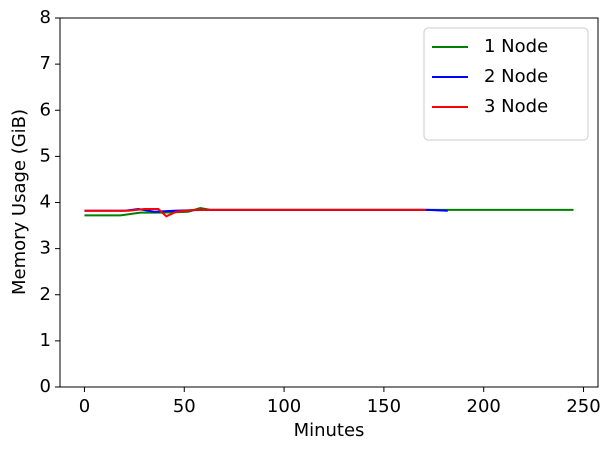 This screenshot has width=610, height=456. What do you see at coordinates (45, 340) in the screenshot?
I see `y-tick-label: 1` at bounding box center [45, 340].